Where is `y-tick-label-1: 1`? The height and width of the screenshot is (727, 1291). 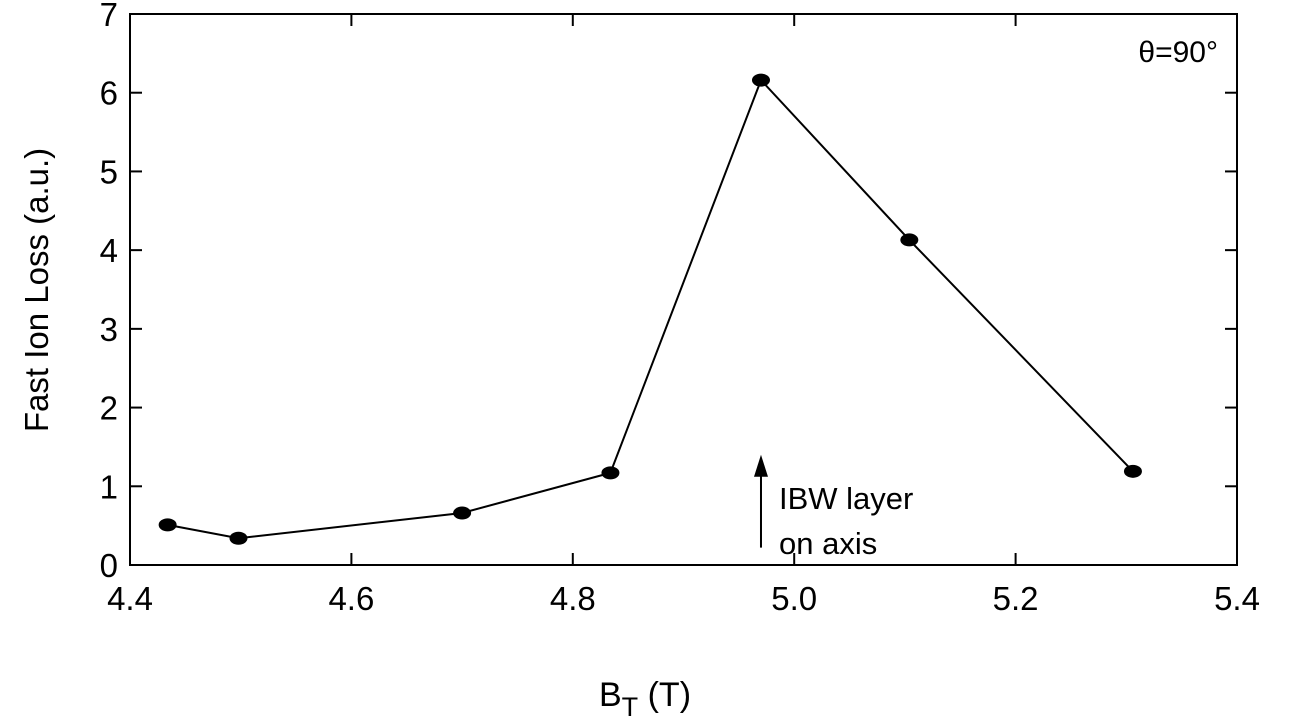
y-tick-label-1: 1 is located at coordinates (109, 486).